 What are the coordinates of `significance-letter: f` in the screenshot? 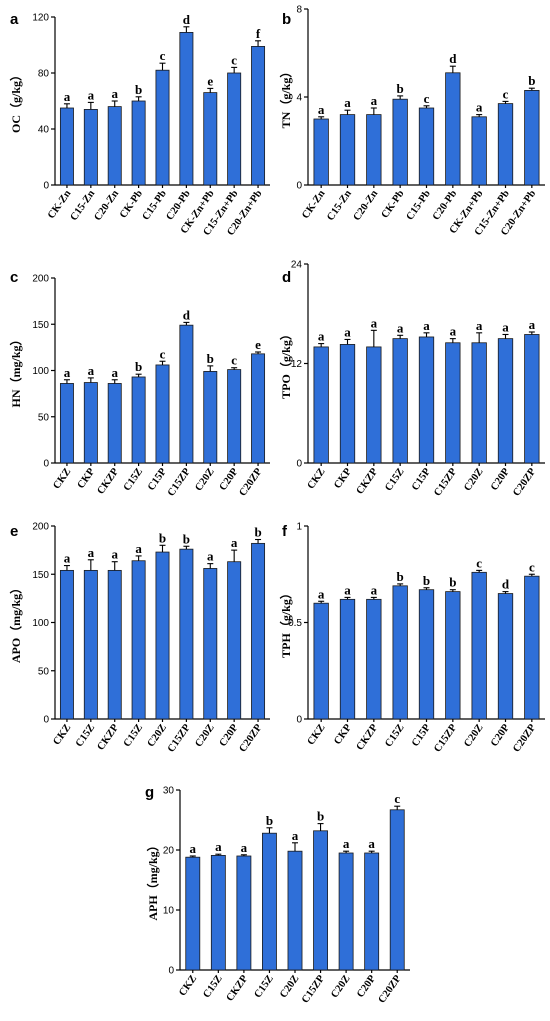 It's located at (258, 33).